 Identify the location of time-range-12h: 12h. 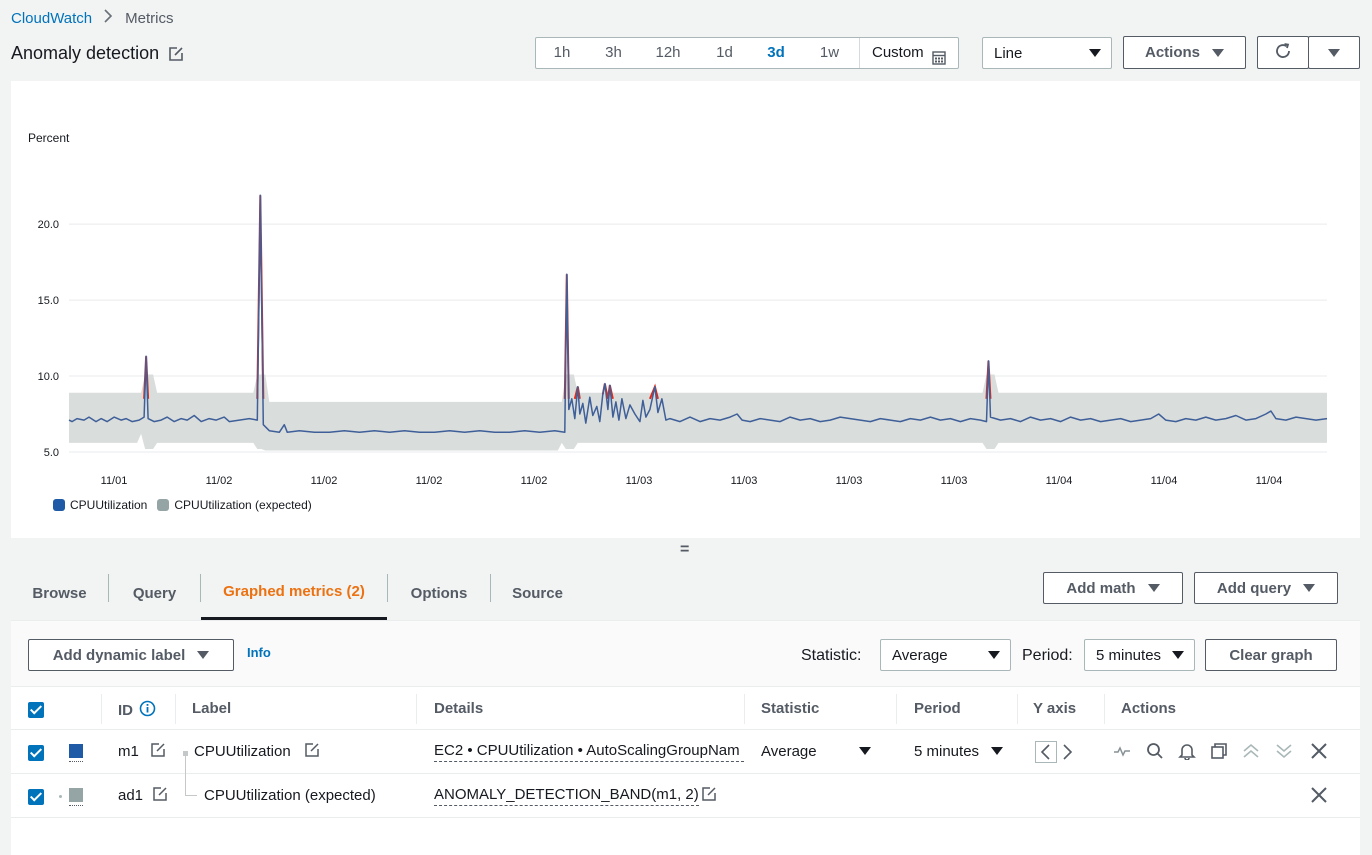
(668, 52).